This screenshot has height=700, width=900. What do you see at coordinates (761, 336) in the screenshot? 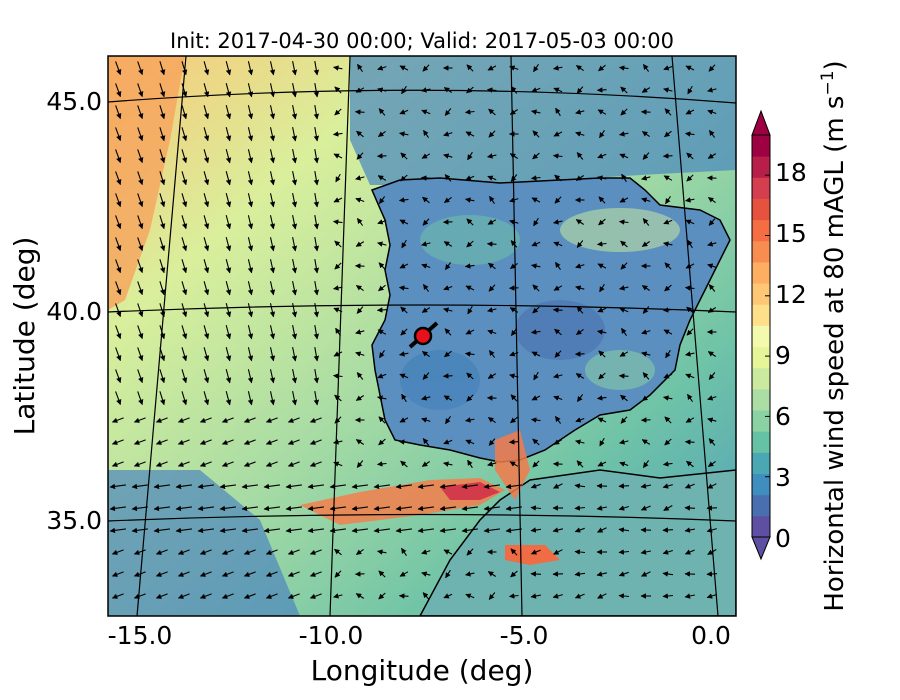
I see `colorbar-frame` at bounding box center [761, 336].